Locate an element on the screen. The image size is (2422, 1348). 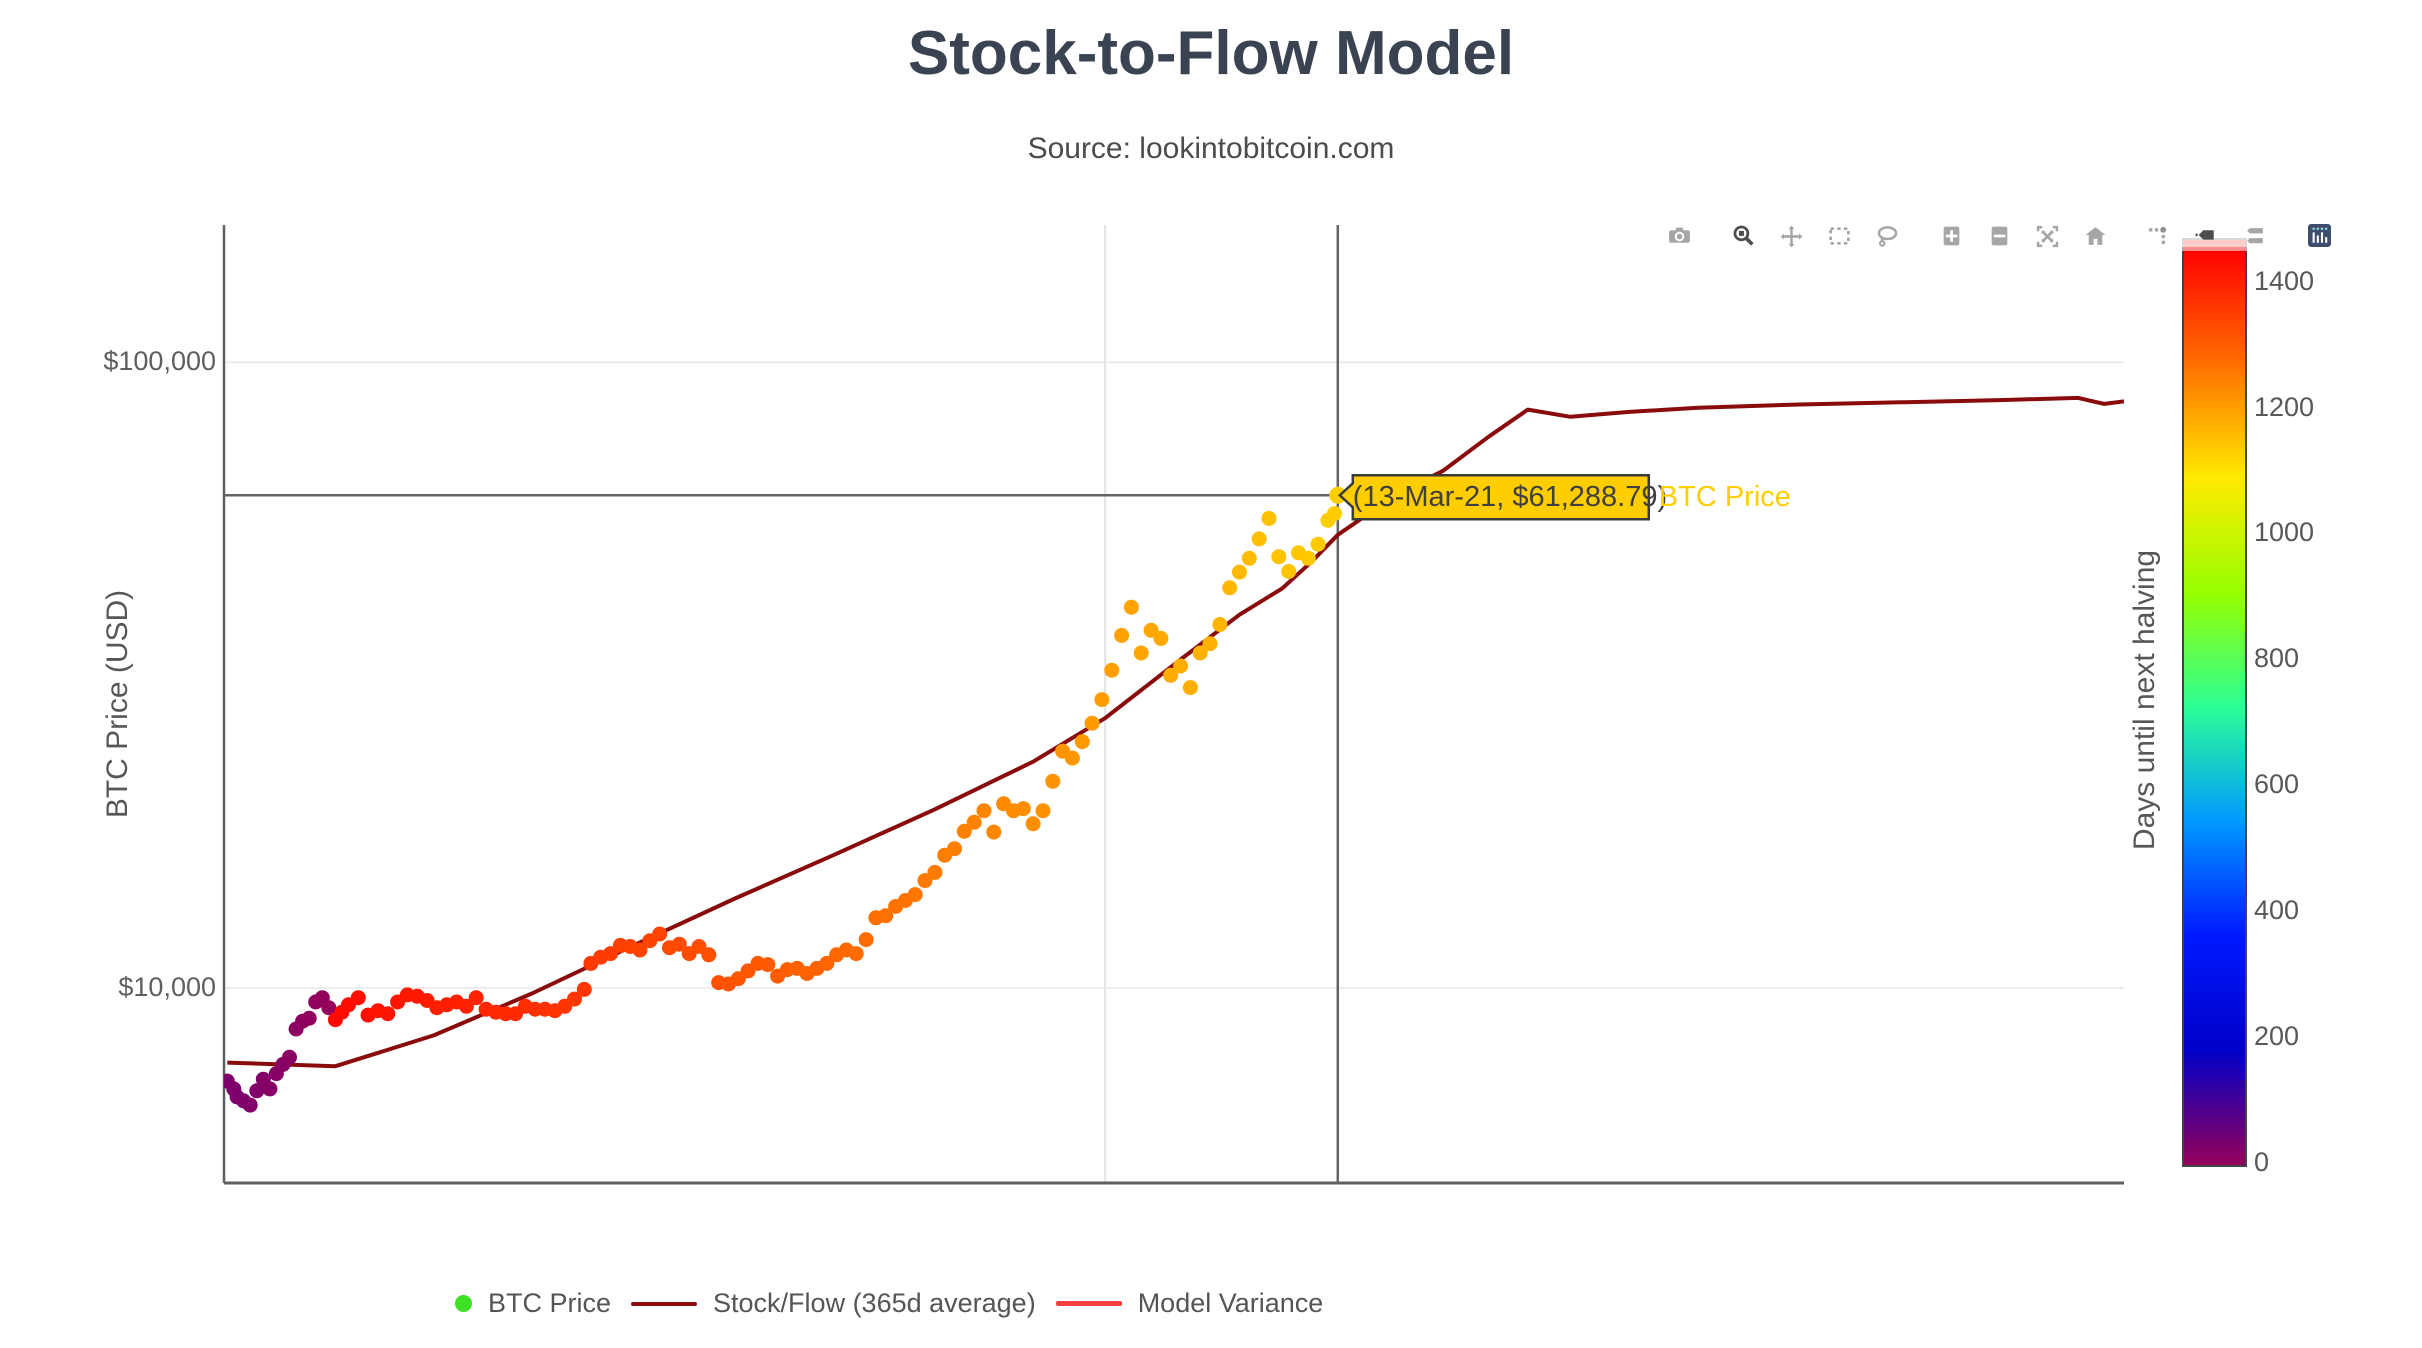
colorbar-tick-label: 1200 is located at coordinates (2284, 406).